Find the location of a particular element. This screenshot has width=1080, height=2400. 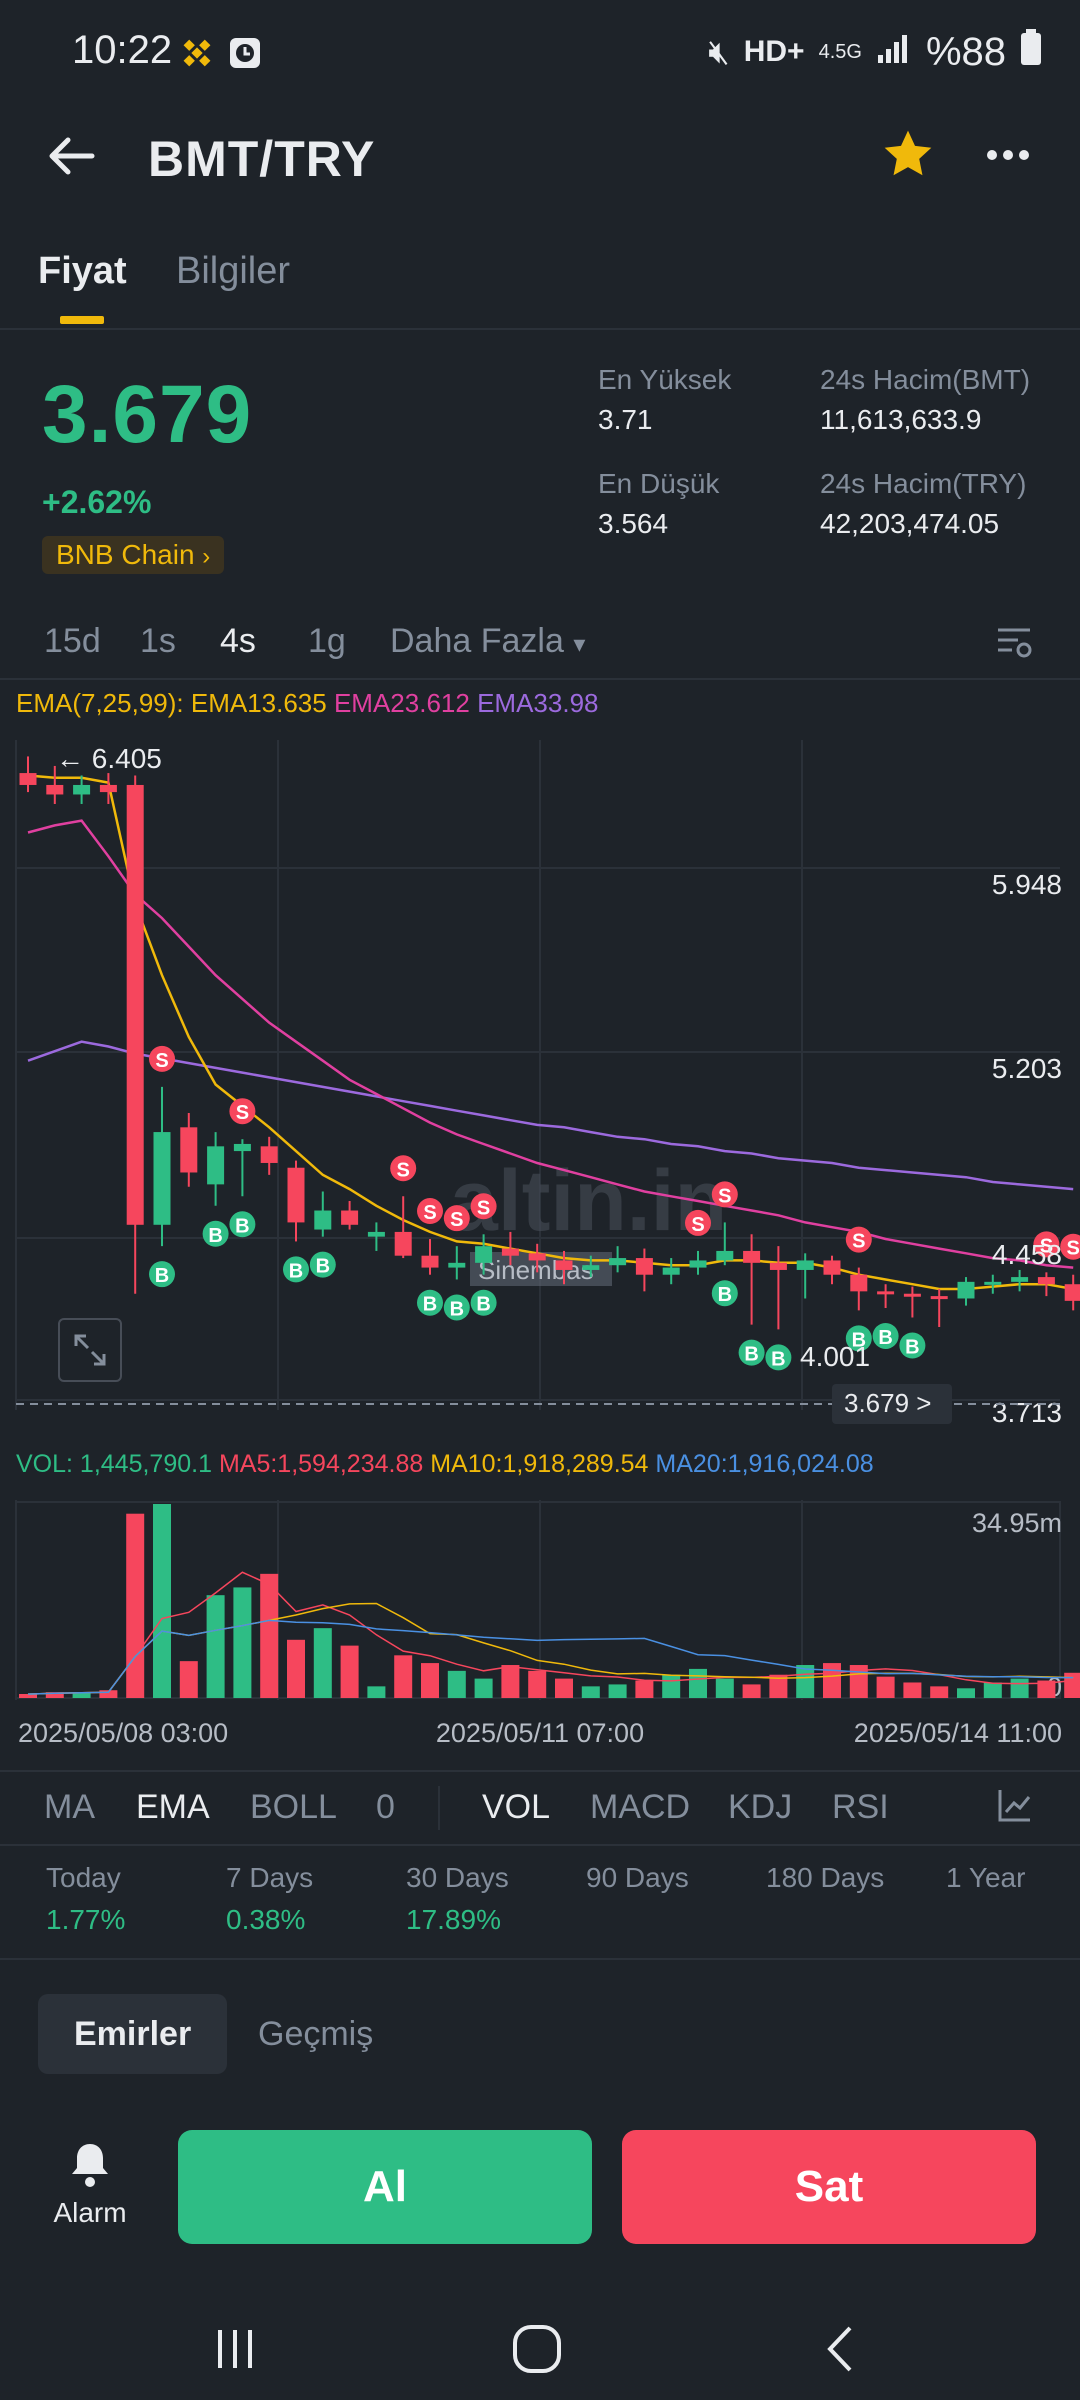

tab-history: Geçmiş is located at coordinates (316, 2034).